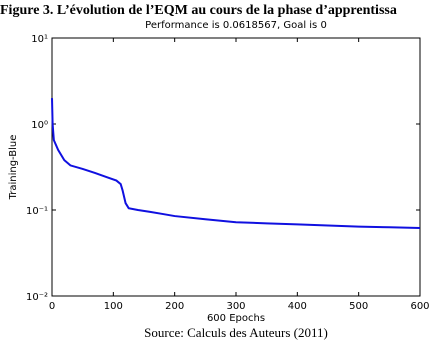 The width and height of the screenshot is (434, 343). Describe the element at coordinates (13, 168) in the screenshot. I see `y-axis-label: Training-Blue` at that location.